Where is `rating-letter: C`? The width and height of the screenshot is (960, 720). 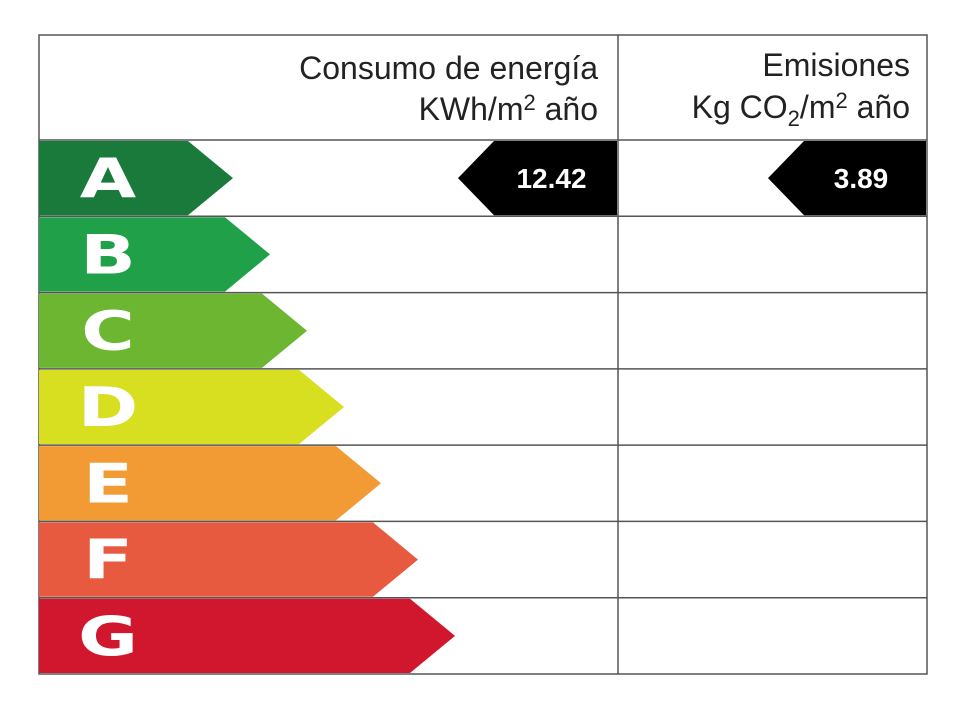
rating-letter: C is located at coordinates (107, 331).